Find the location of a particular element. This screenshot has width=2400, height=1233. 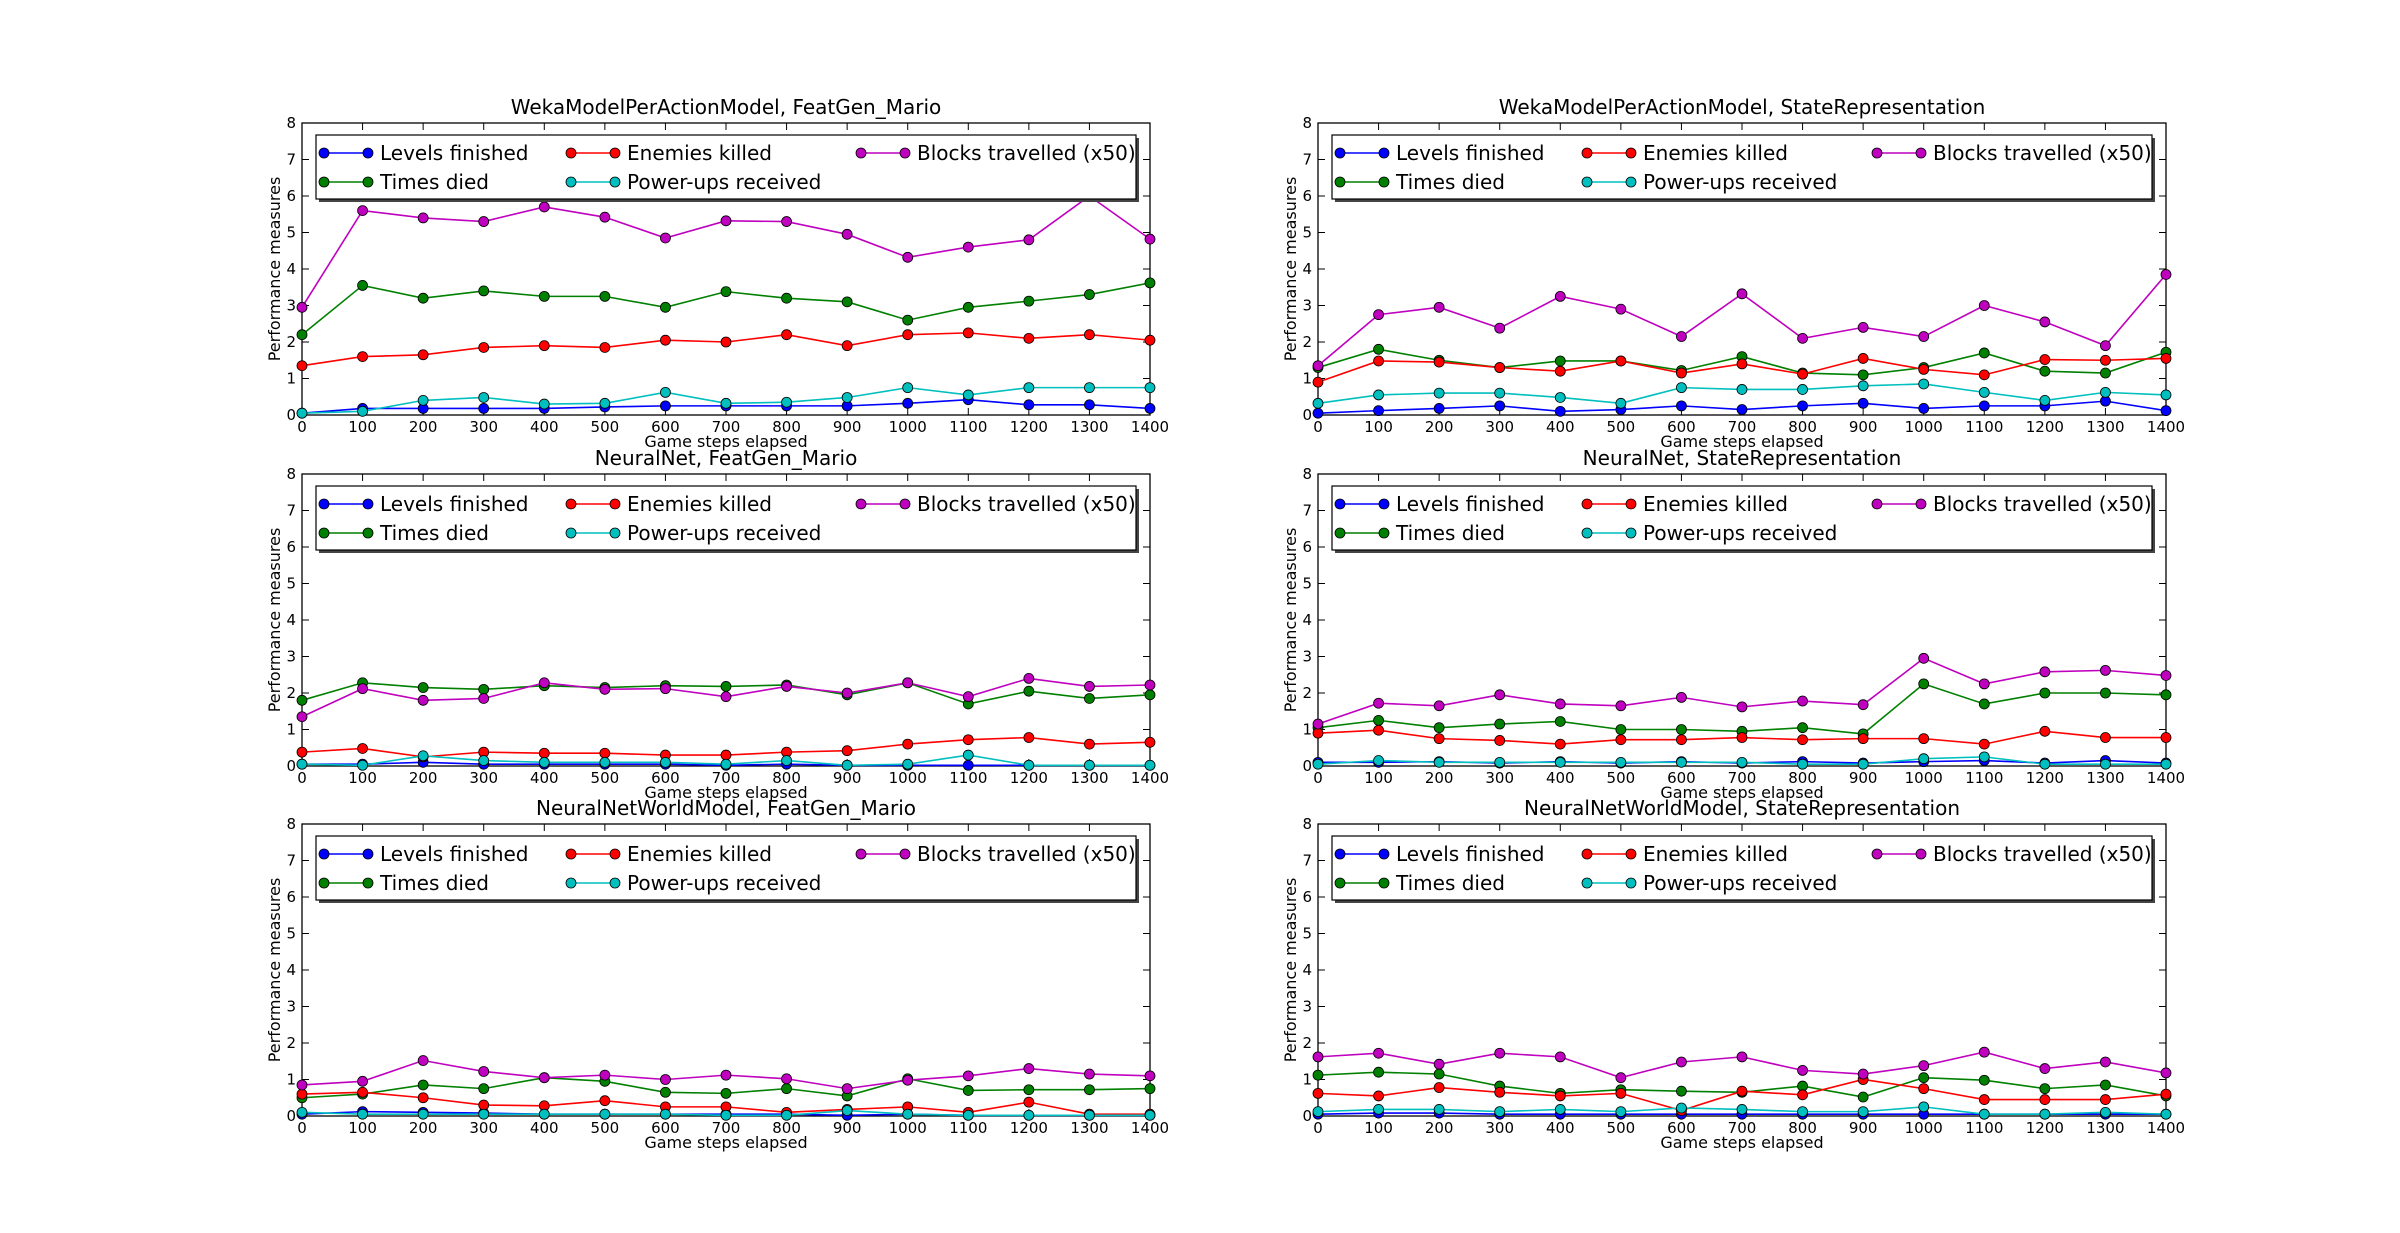

chart-title: NeuralNetWorldModel, StateRepresentation is located at coordinates (1742, 808).